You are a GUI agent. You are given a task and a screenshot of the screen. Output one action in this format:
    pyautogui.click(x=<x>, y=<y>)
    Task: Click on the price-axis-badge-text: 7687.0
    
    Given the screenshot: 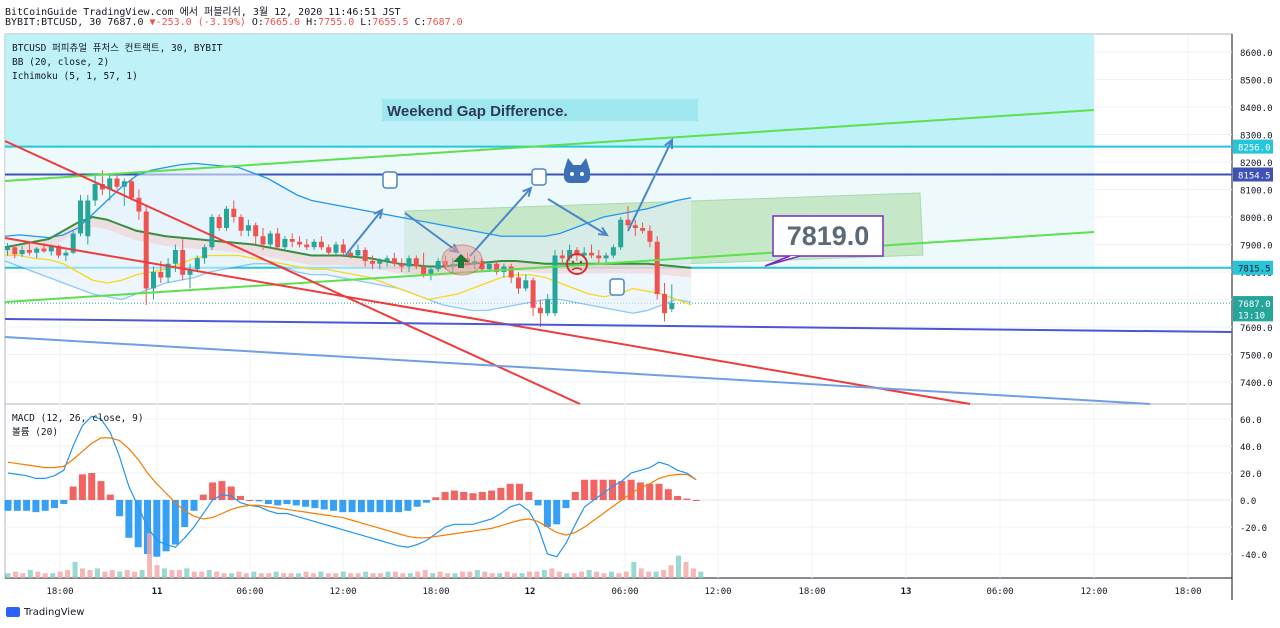 What is the action you would take?
    pyautogui.click(x=1254, y=305)
    